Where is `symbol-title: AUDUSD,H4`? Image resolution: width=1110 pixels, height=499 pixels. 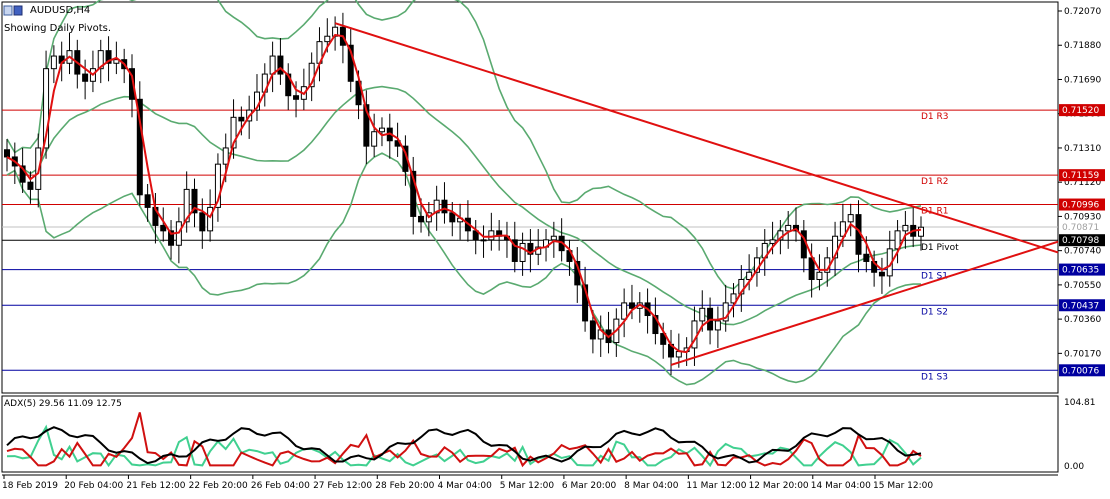
symbol-title: AUDUSD,H4 is located at coordinates (60, 10).